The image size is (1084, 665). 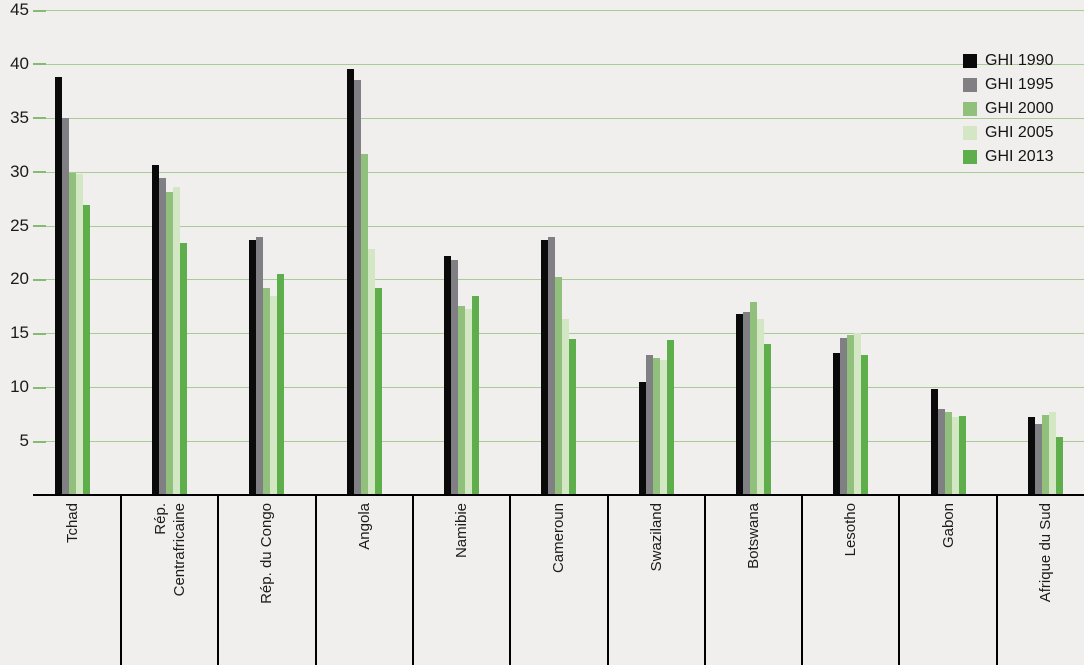 What do you see at coordinates (267, 553) in the screenshot?
I see `x-axis-label: Rép. du Congo` at bounding box center [267, 553].